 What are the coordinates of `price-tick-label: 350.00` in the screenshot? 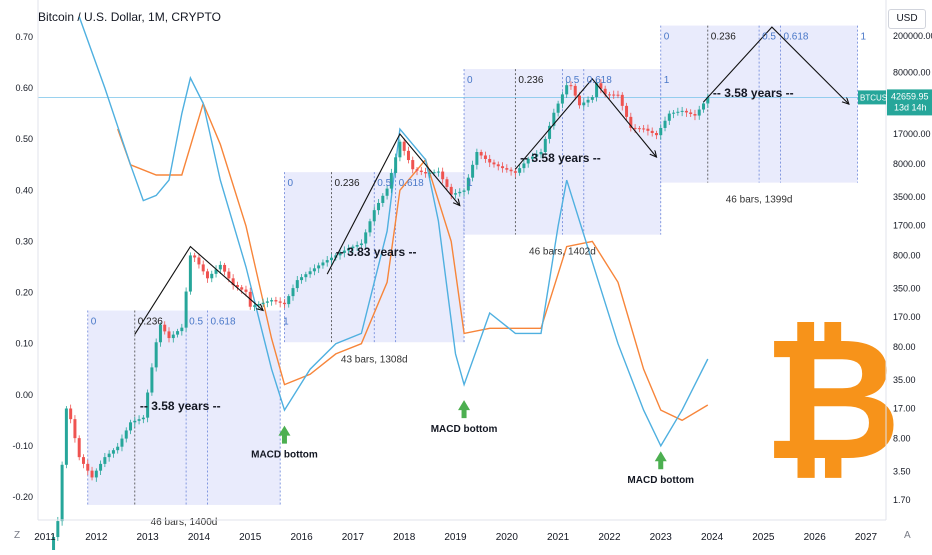 It's located at (907, 288).